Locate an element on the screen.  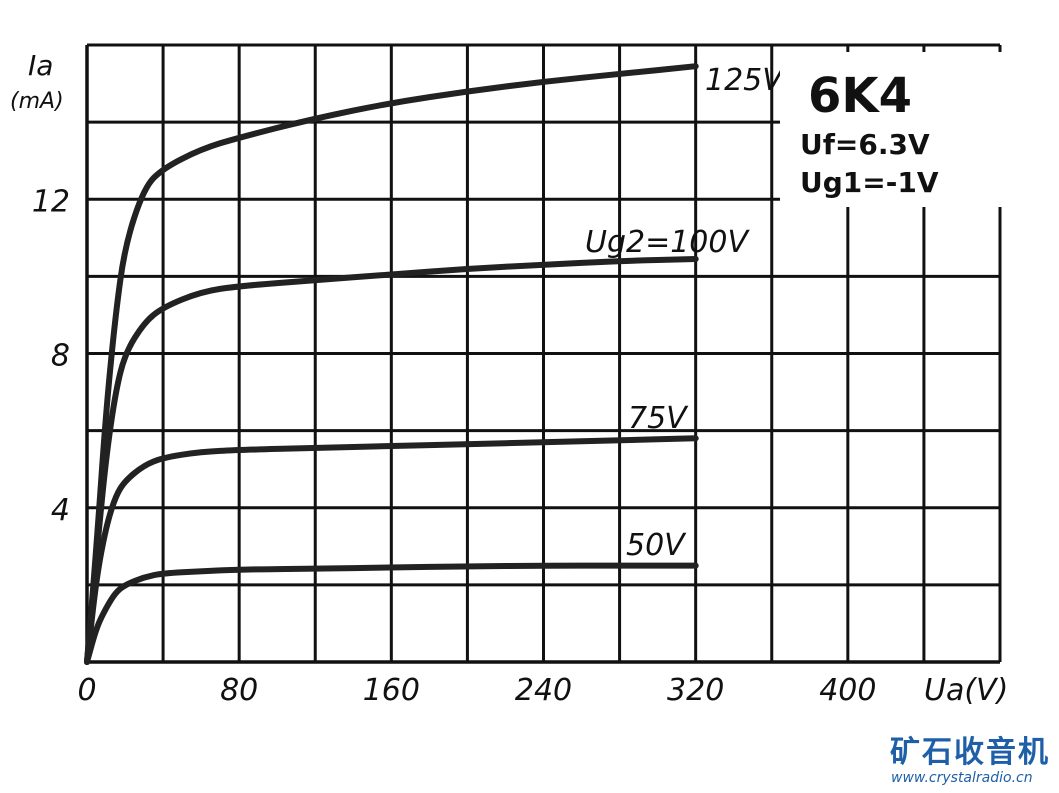
x-tick-label: 80 is located at coordinates (239, 690).